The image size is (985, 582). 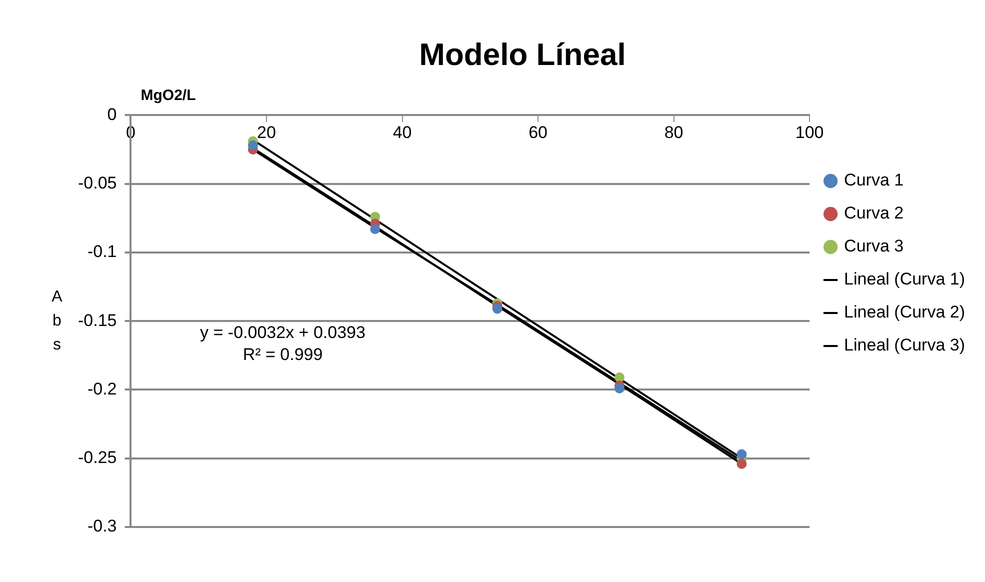 I want to click on x-tick-label: 40, so click(x=402, y=132).